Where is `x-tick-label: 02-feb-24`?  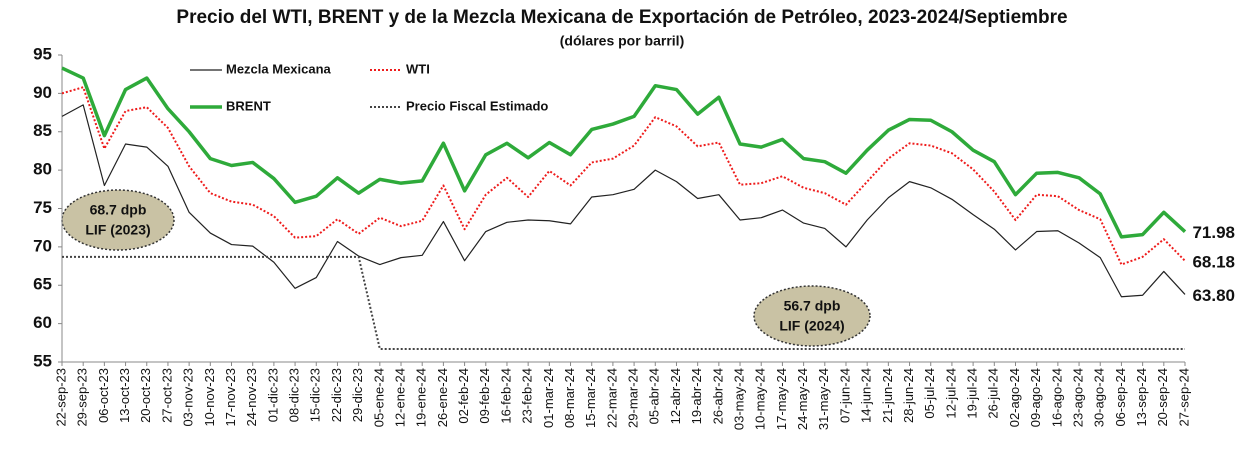
x-tick-label: 02-feb-24 is located at coordinates (463, 396).